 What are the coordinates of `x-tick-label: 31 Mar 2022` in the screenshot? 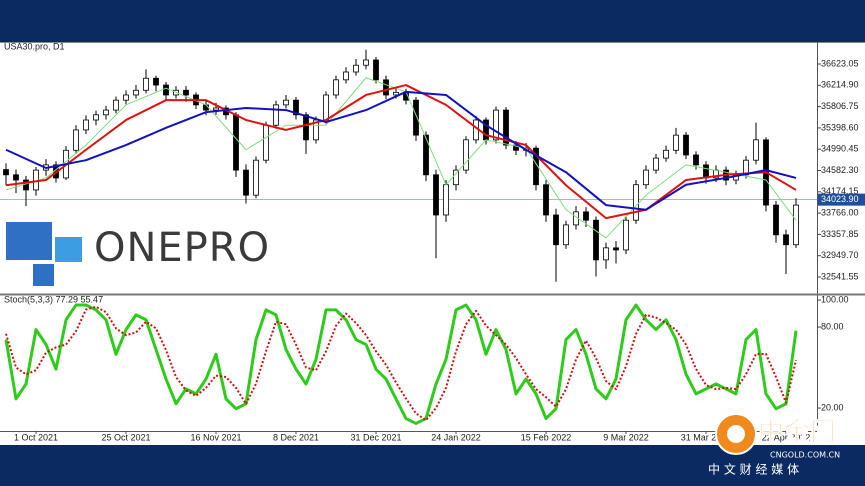 It's located at (706, 437).